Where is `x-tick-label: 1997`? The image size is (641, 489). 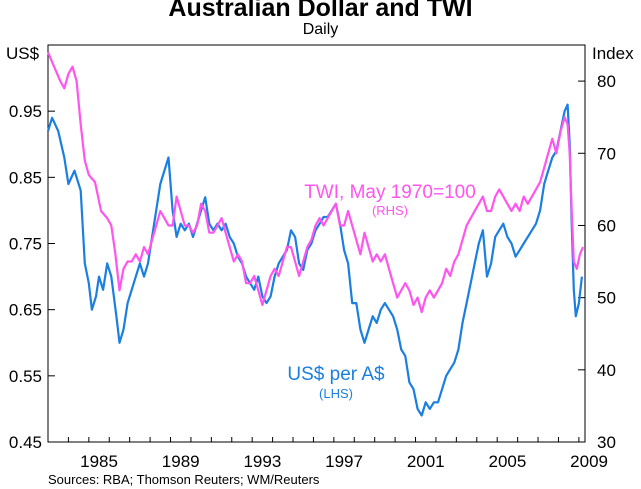
x-tick-label: 1997 is located at coordinates (344, 461).